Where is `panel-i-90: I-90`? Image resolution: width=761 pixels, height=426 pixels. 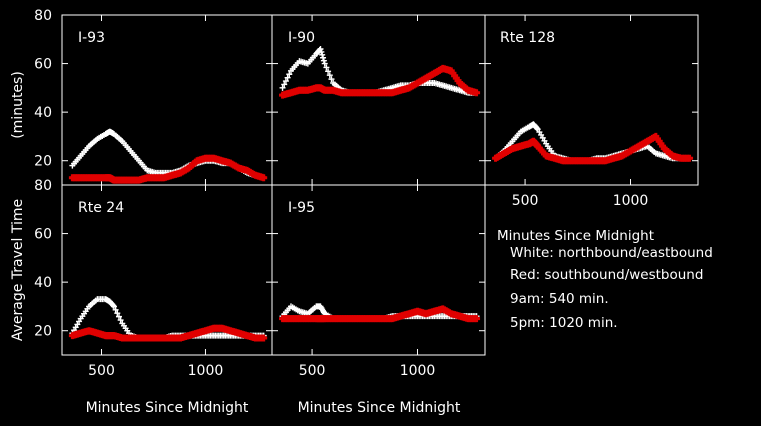 panel-i-90: I-90 is located at coordinates (378, 100).